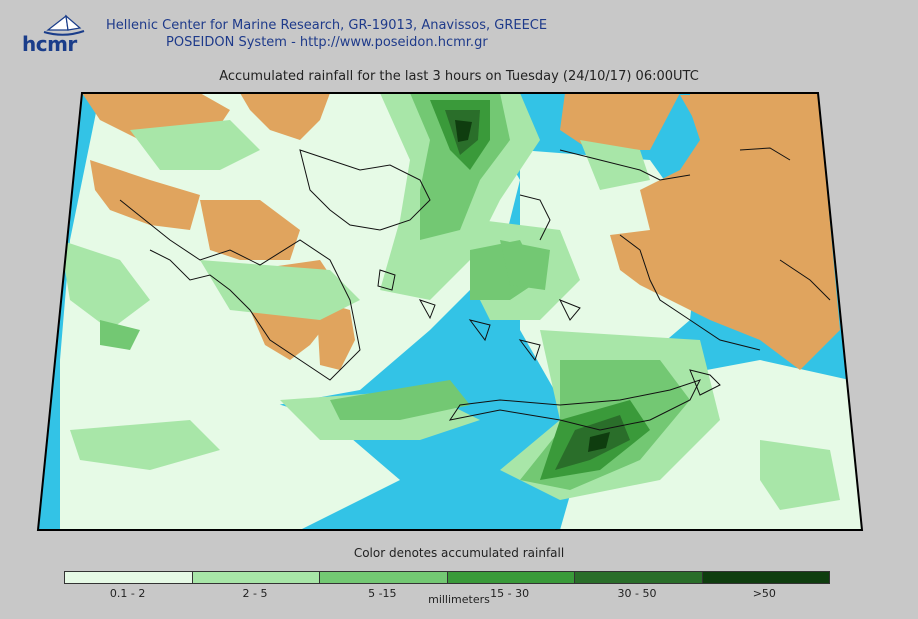 This screenshot has width=918, height=619. What do you see at coordinates (255, 593) in the screenshot?
I see `legend-label: 2 - 5` at bounding box center [255, 593].